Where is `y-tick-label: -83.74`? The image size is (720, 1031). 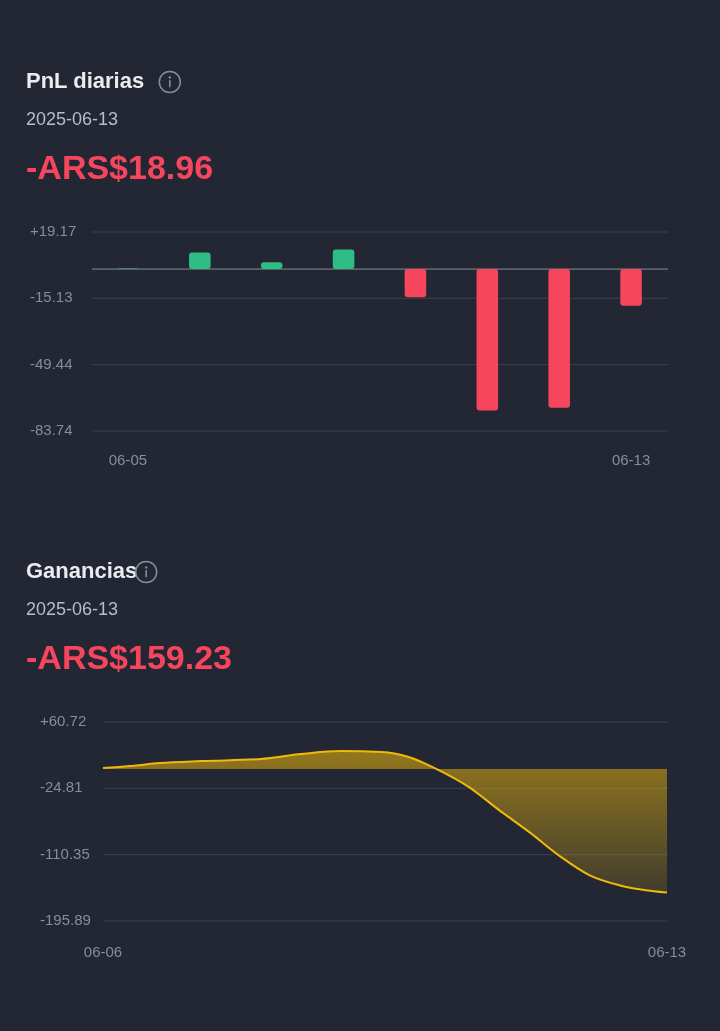 y-tick-label: -83.74 is located at coordinates (51, 429).